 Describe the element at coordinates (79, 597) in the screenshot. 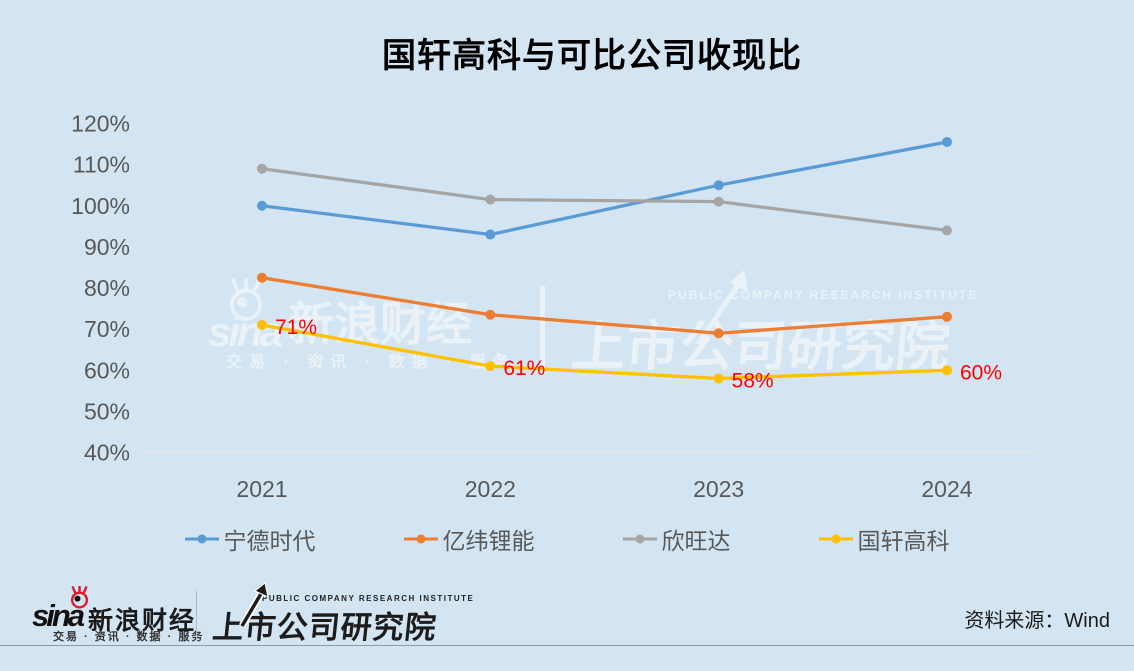

I see `sina-eye-icon` at that location.